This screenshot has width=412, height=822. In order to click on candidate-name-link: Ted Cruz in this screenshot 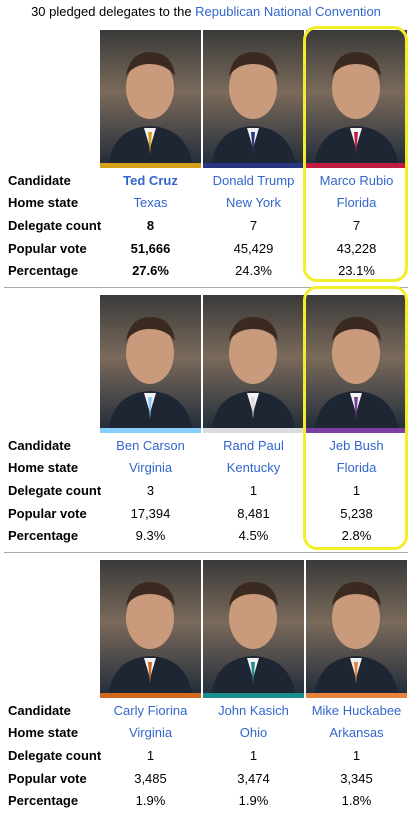, I will do `click(150, 180)`.